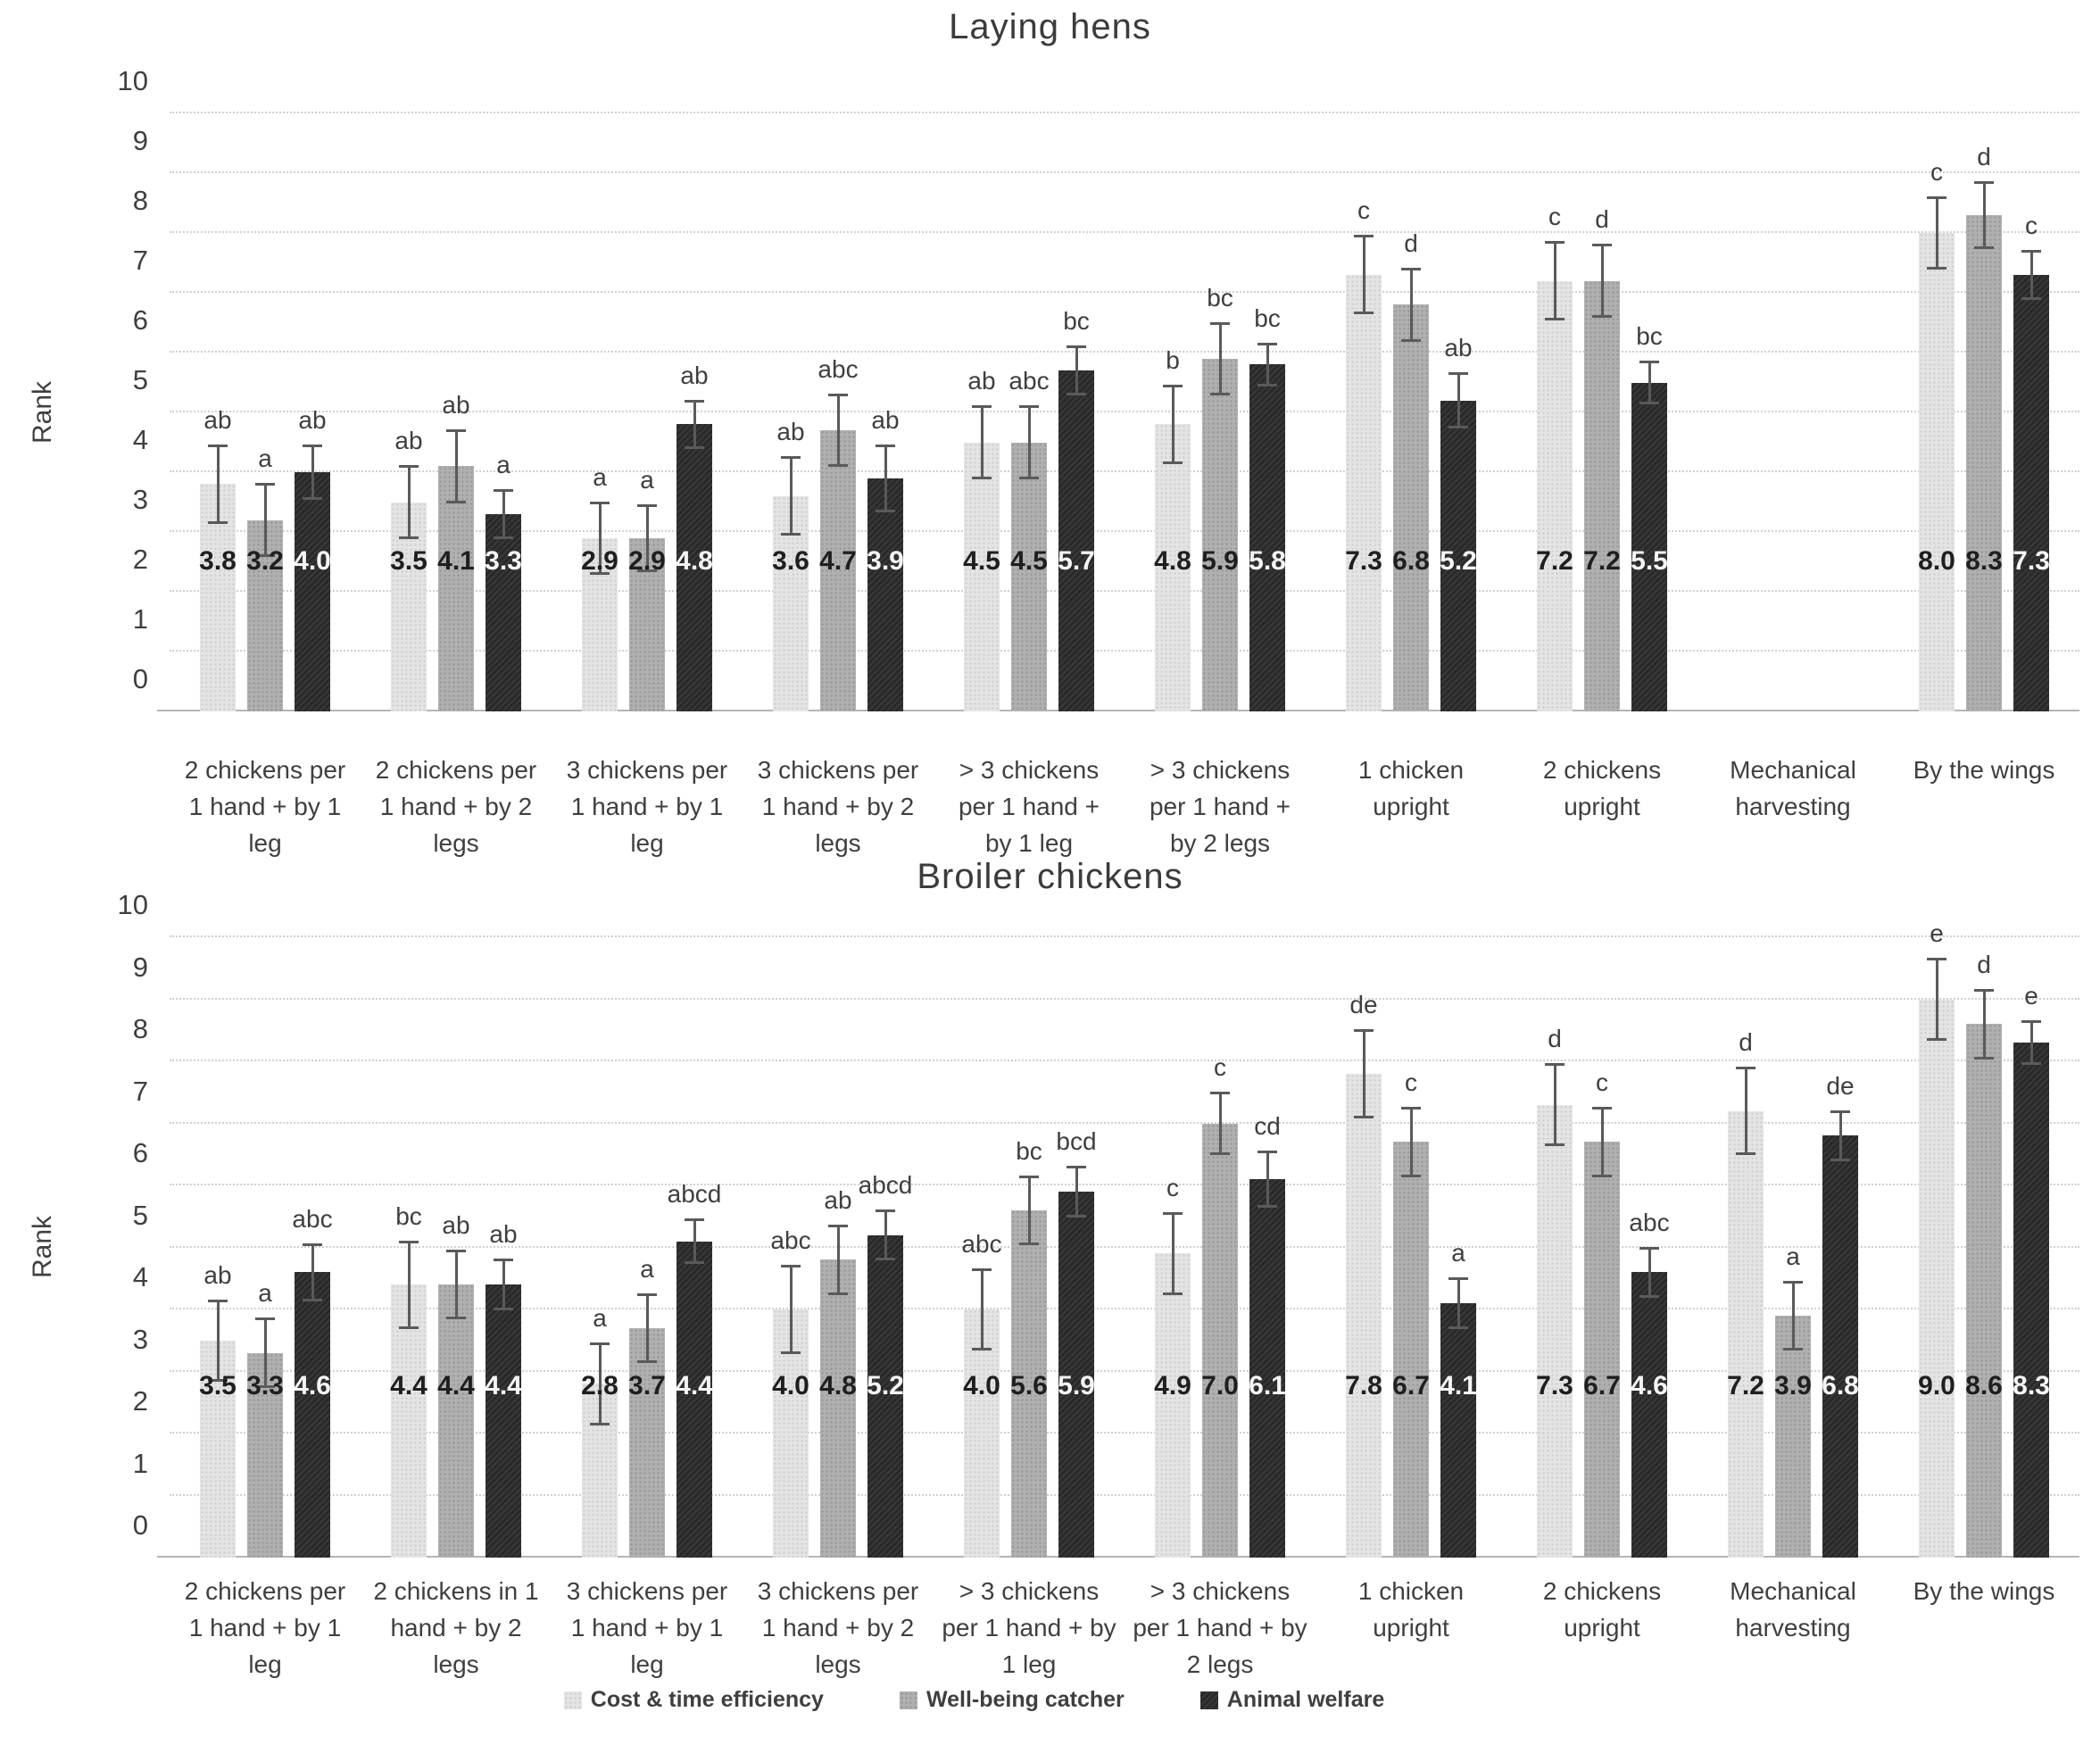 This screenshot has width=2100, height=1737. What do you see at coordinates (838, 560) in the screenshot?
I see `value-label: 4.7` at bounding box center [838, 560].